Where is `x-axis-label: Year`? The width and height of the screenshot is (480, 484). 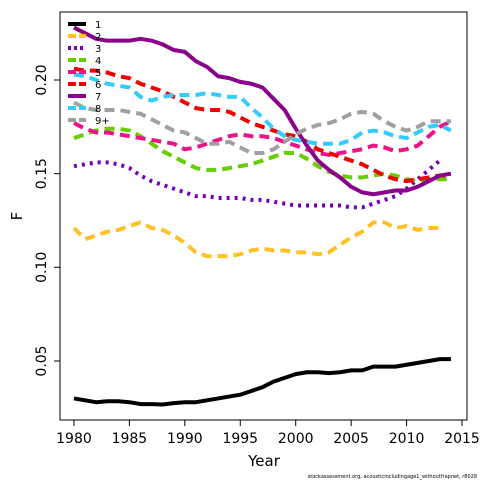
x-axis-label: Year is located at coordinates (264, 461).